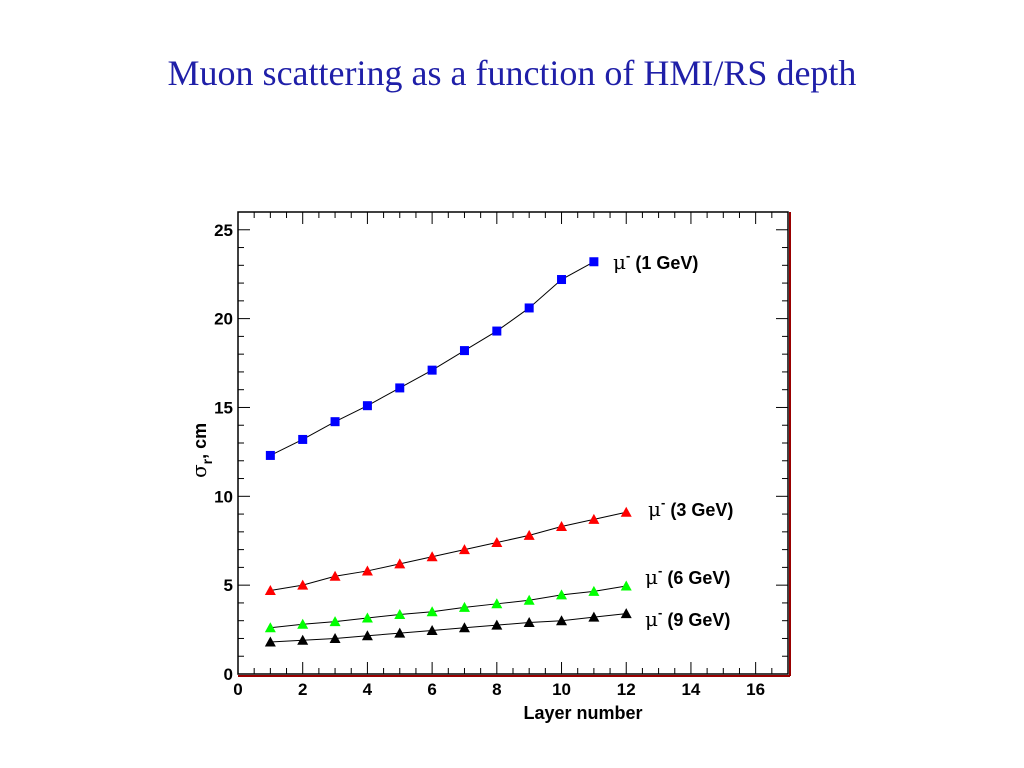  What do you see at coordinates (228, 674) in the screenshot?
I see `y-tick-label: 0` at bounding box center [228, 674].